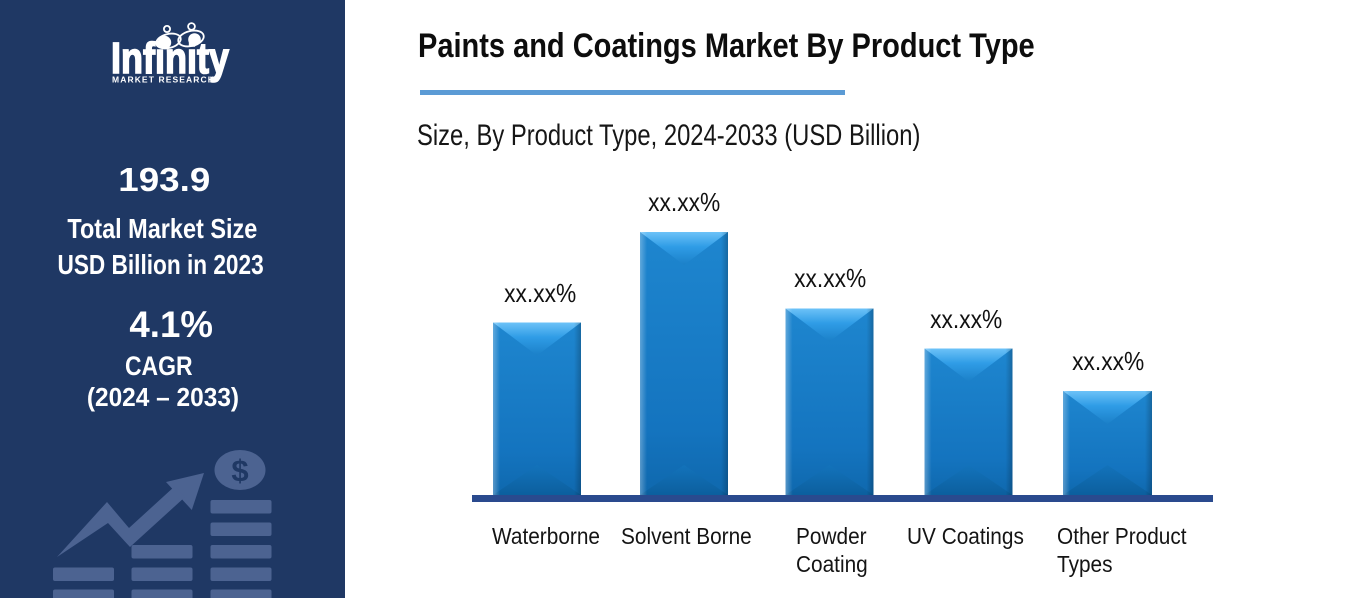 The image size is (1355, 598). What do you see at coordinates (163, 80) in the screenshot?
I see `svg-text: MARKET RESEARCH` at bounding box center [163, 80].